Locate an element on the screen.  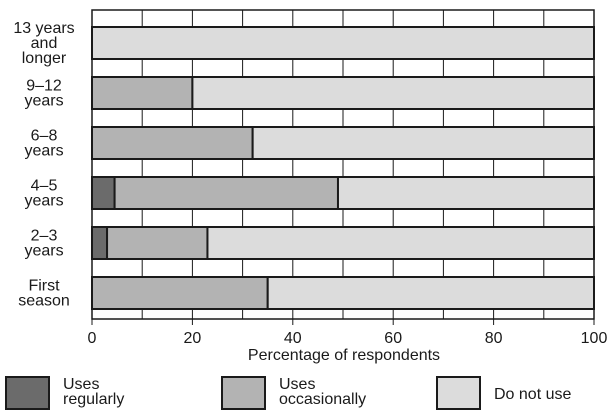
category-label: 6–8 years is located at coordinates (43, 144).